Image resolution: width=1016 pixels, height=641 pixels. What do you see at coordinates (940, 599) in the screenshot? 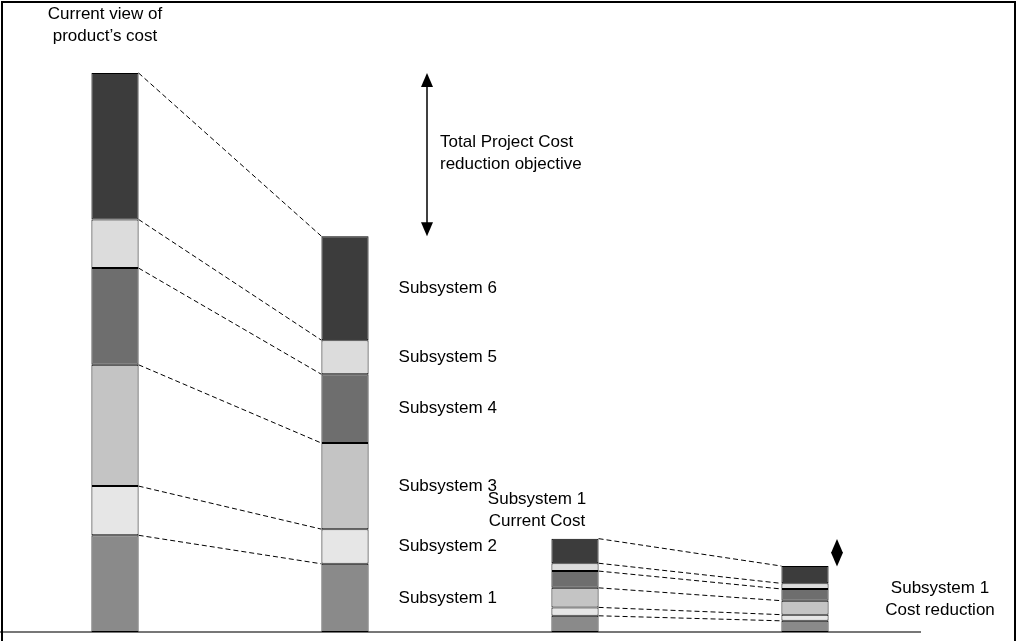
I see `annotation: Subsystem 1 Cost reduction` at bounding box center [940, 599].